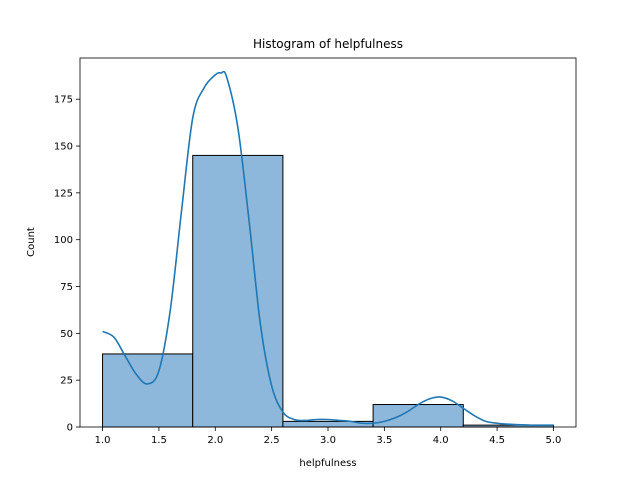  I want to click on y-tick-label-2: 25, so click(66, 381).